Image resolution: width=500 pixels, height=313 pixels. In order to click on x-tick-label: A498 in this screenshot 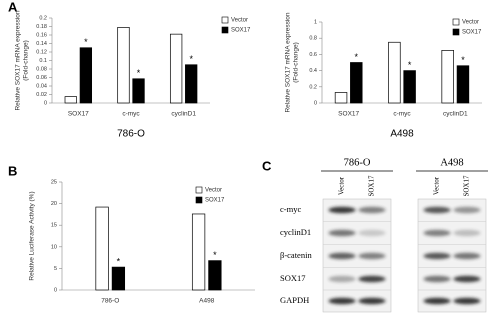, I will do `click(207, 301)`.